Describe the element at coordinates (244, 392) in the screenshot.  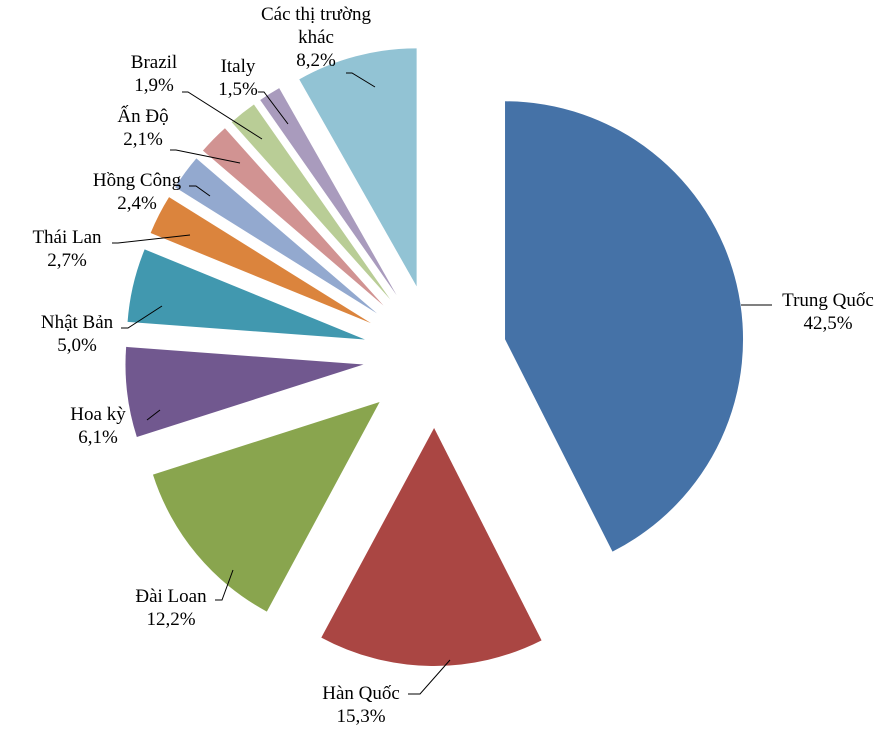
I see `slice-hoa-ky` at that location.